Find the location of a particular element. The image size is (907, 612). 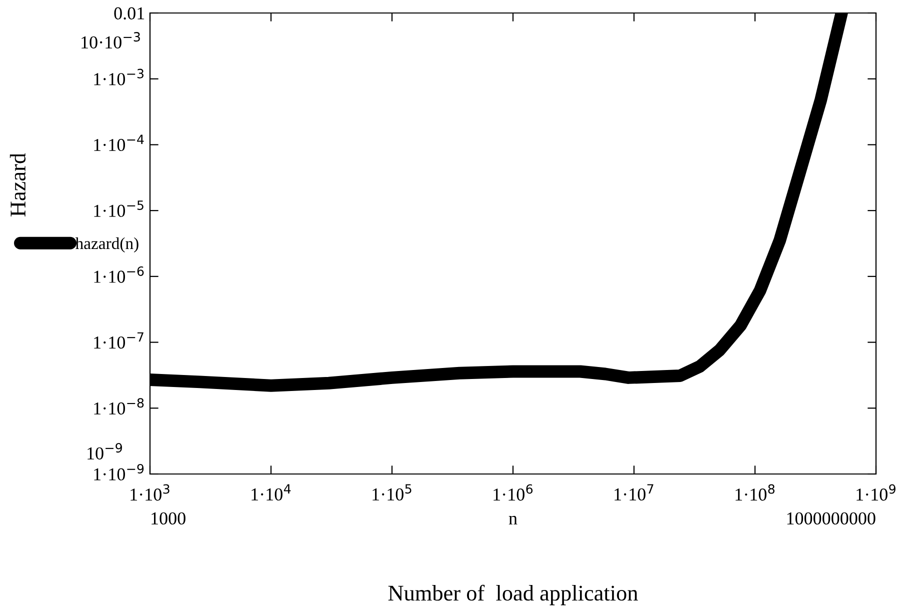

x-tick-label: 1·10$^{8}$ is located at coordinates (755, 492).